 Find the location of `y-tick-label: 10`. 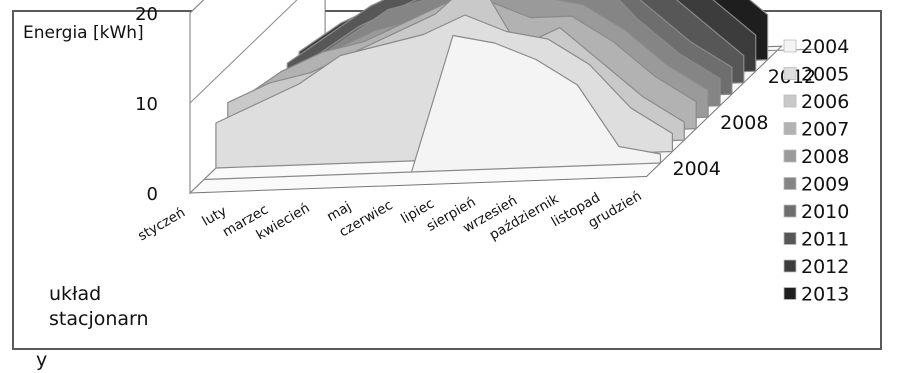

y-tick-label: 10 is located at coordinates (146, 104).